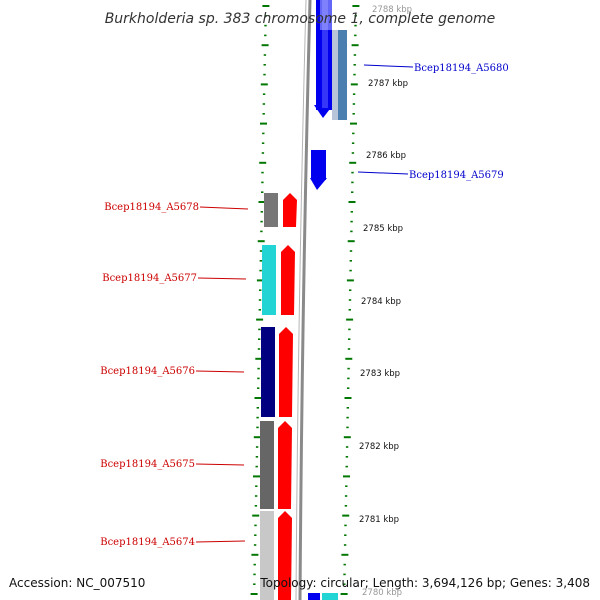 The height and width of the screenshot is (600, 600). I want to click on tick-label-2782: 2782 kbp, so click(379, 447).